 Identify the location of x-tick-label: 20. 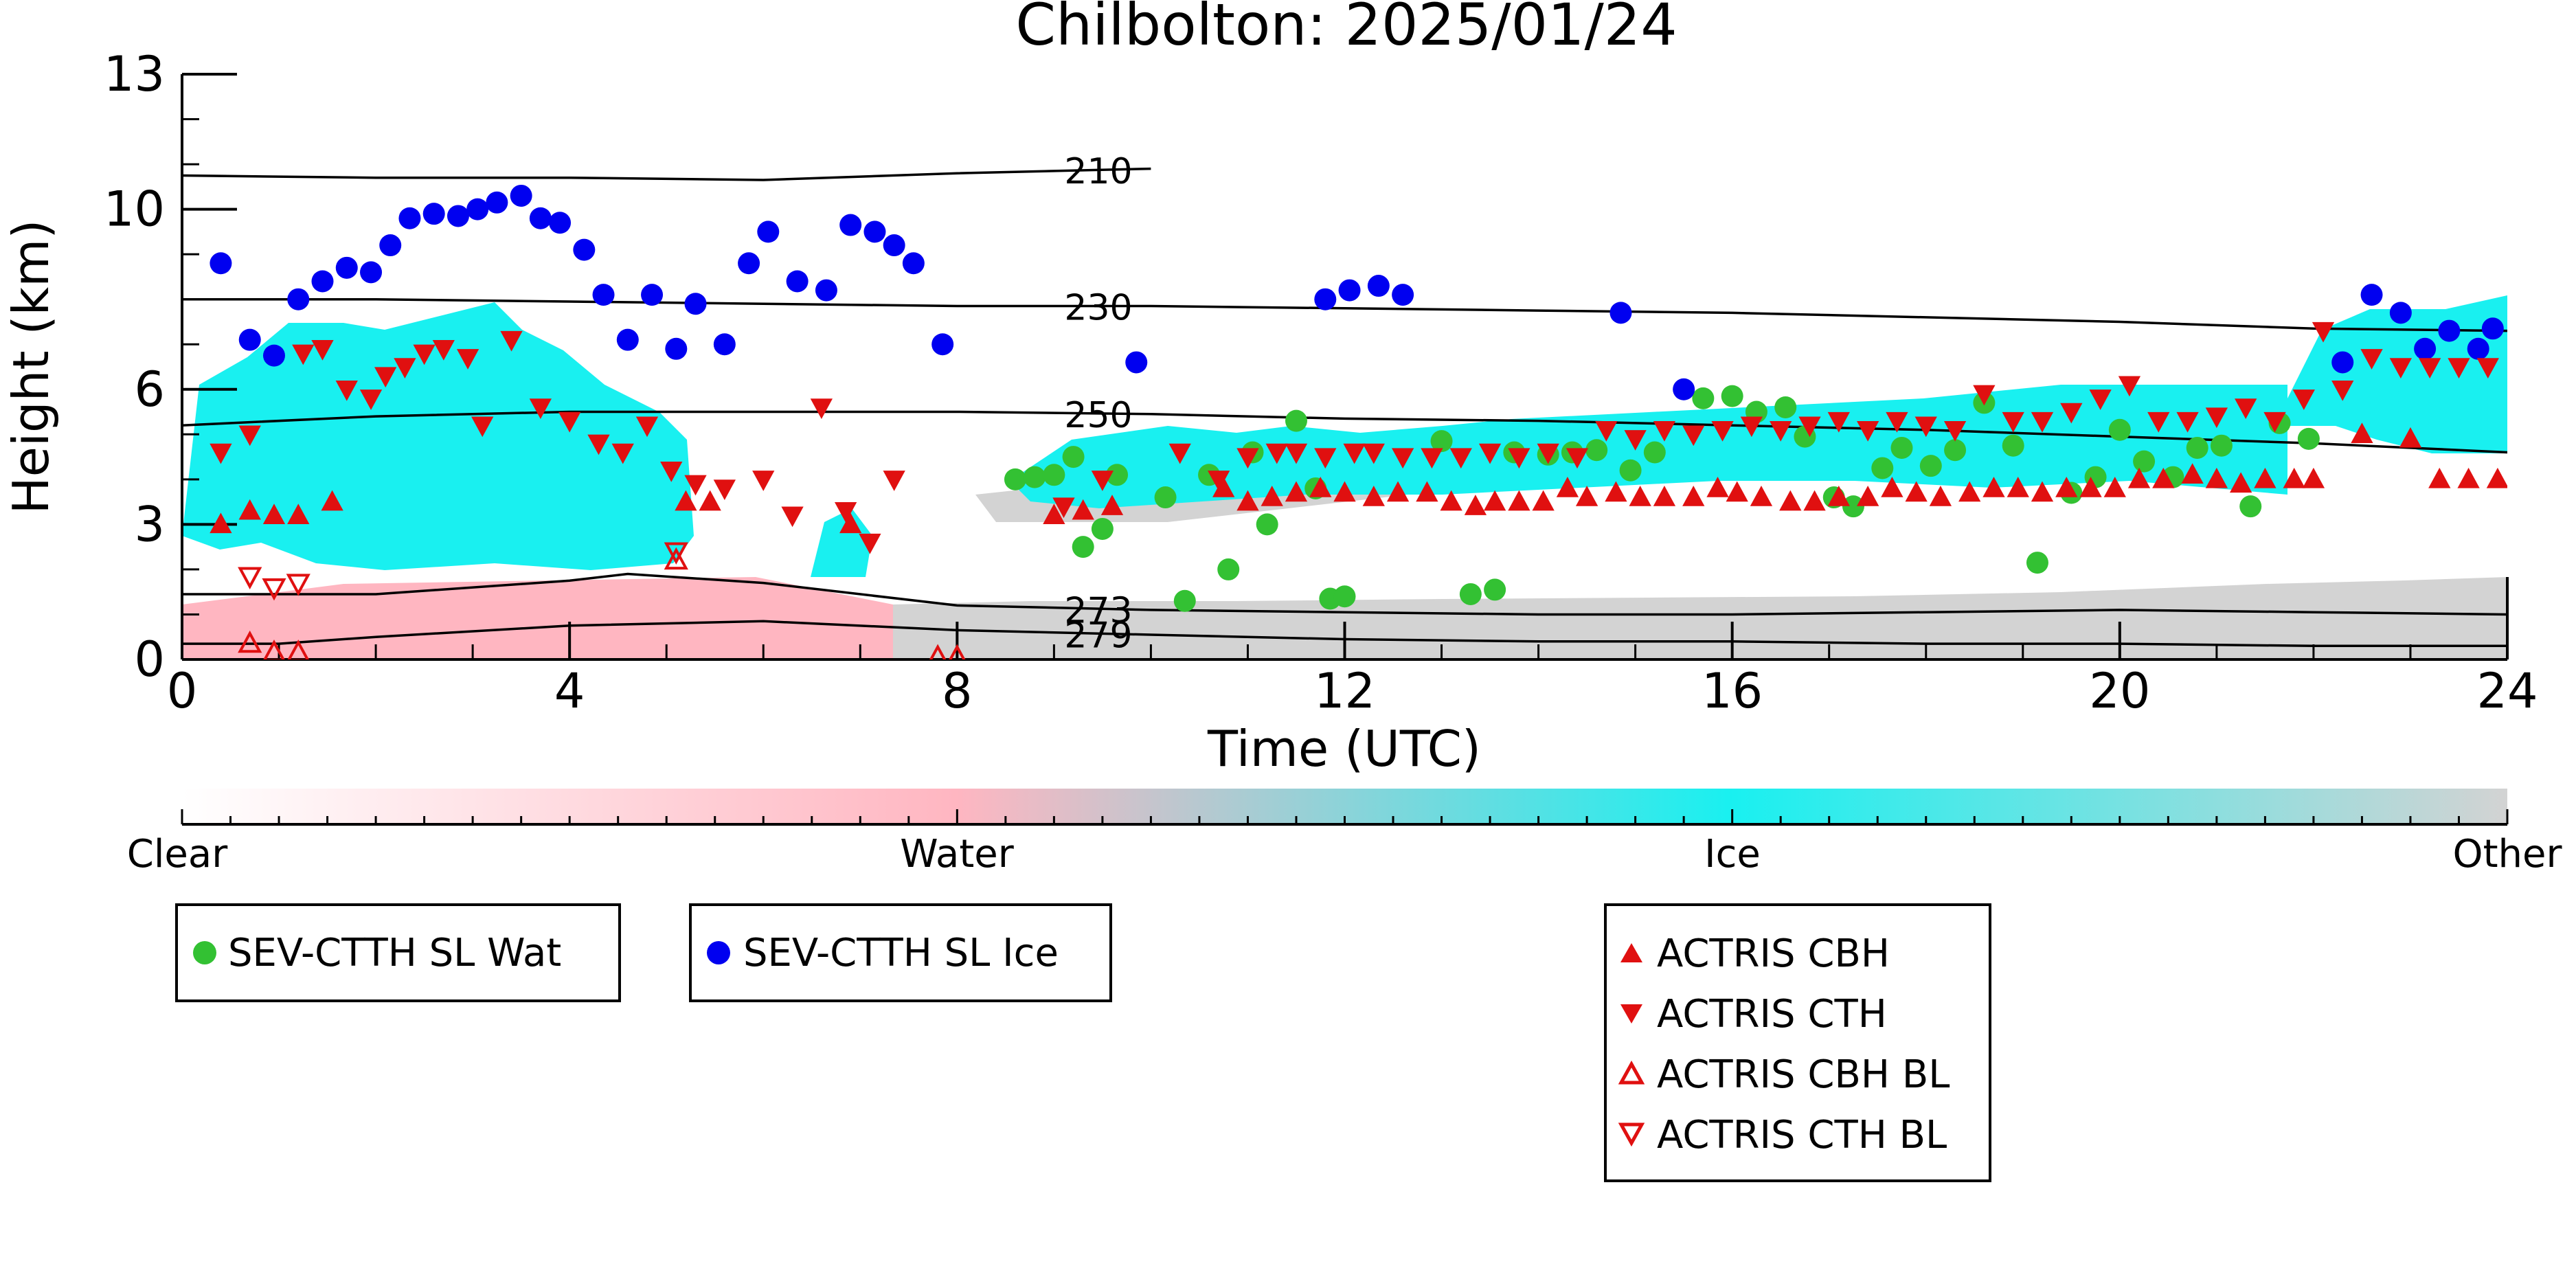
(2119, 691).